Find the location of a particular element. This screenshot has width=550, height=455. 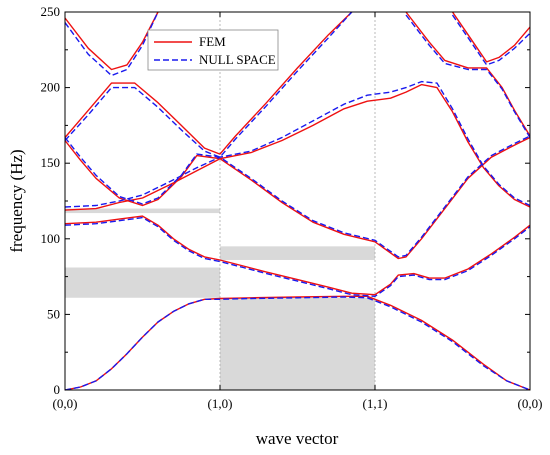

x-tick-label: (1,1) is located at coordinates (375, 403).